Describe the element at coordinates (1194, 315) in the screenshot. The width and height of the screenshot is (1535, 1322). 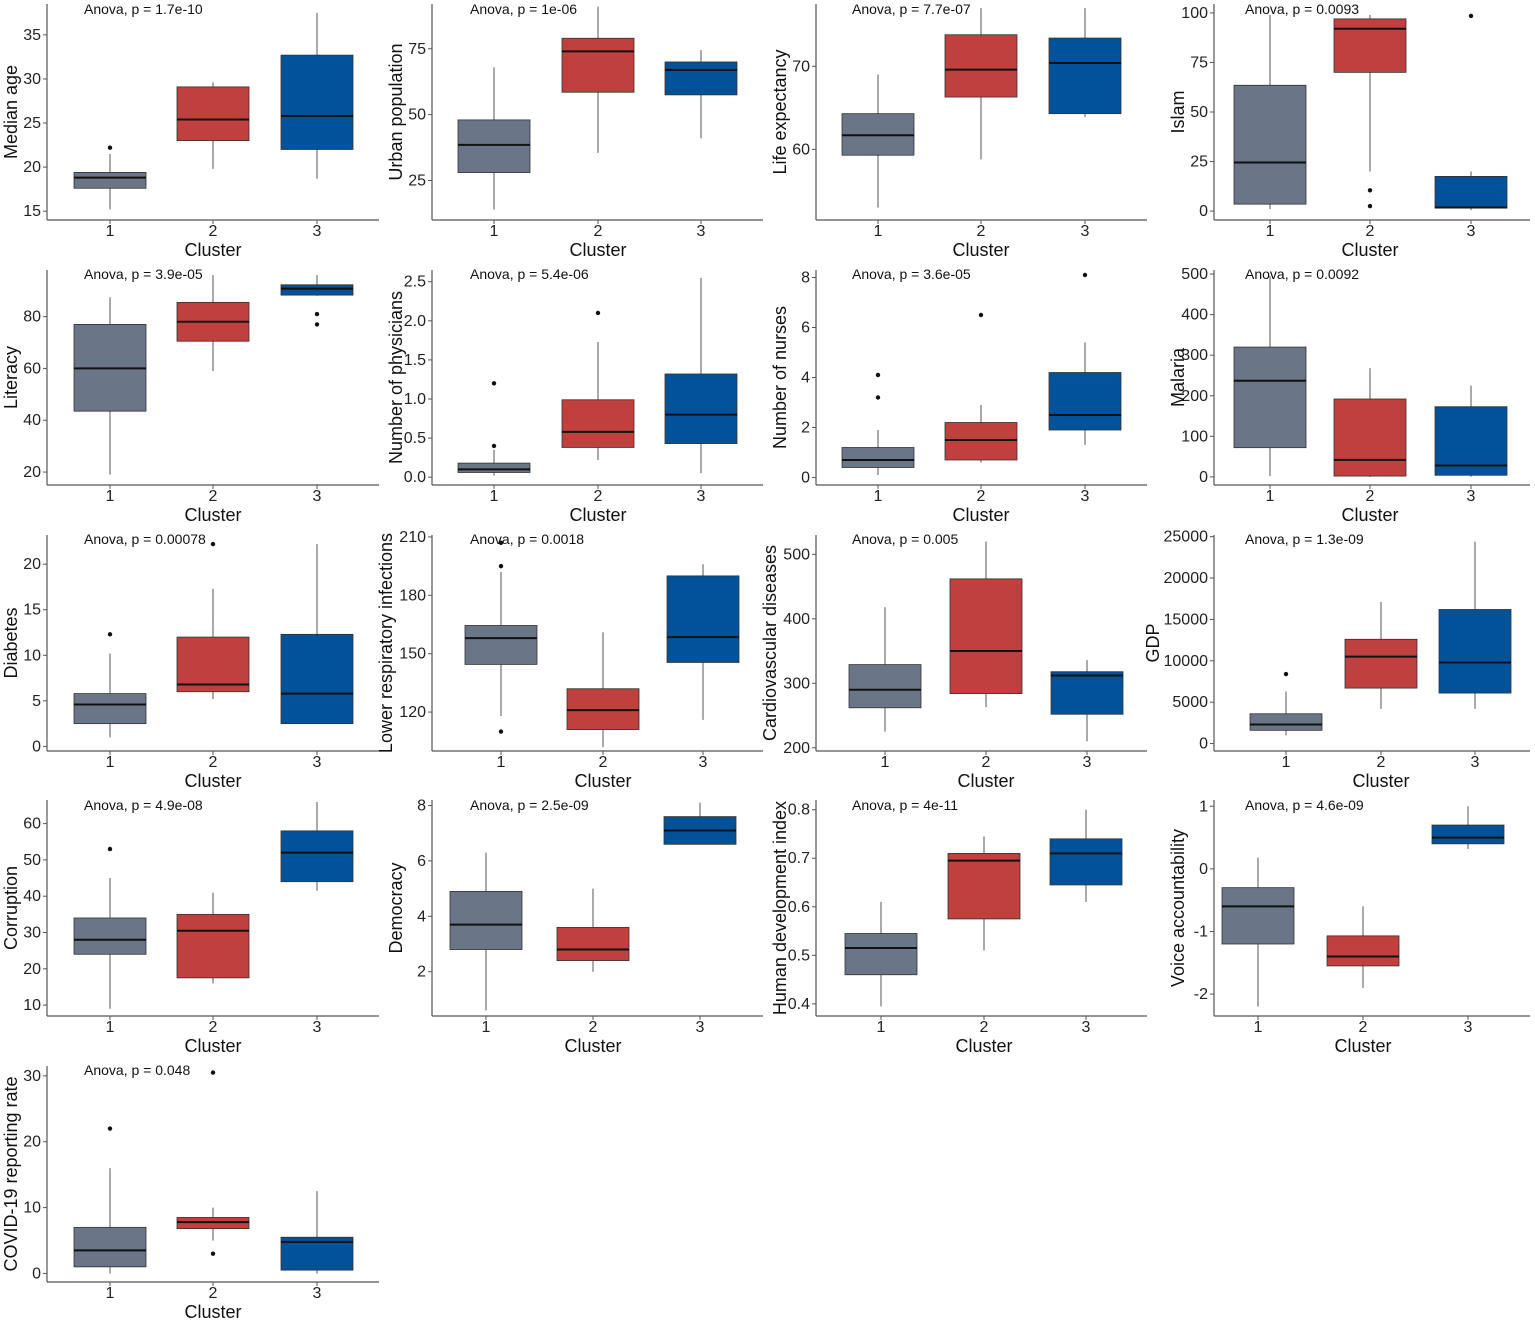
I see `y-tick-label: 400` at that location.